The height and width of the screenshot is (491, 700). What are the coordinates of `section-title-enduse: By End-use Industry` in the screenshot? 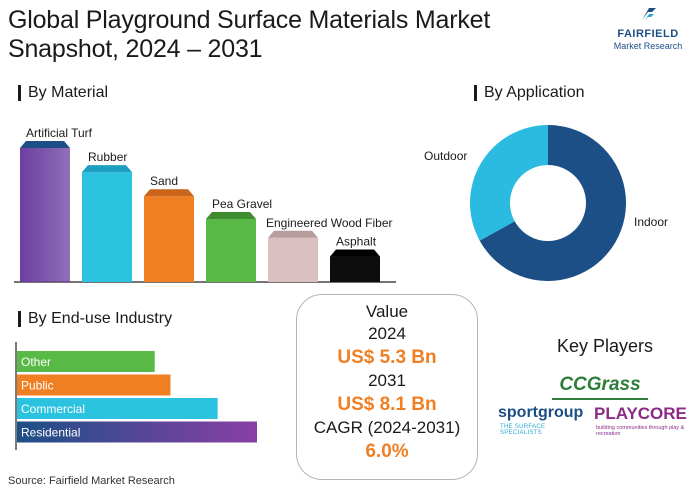 It's located at (95, 319).